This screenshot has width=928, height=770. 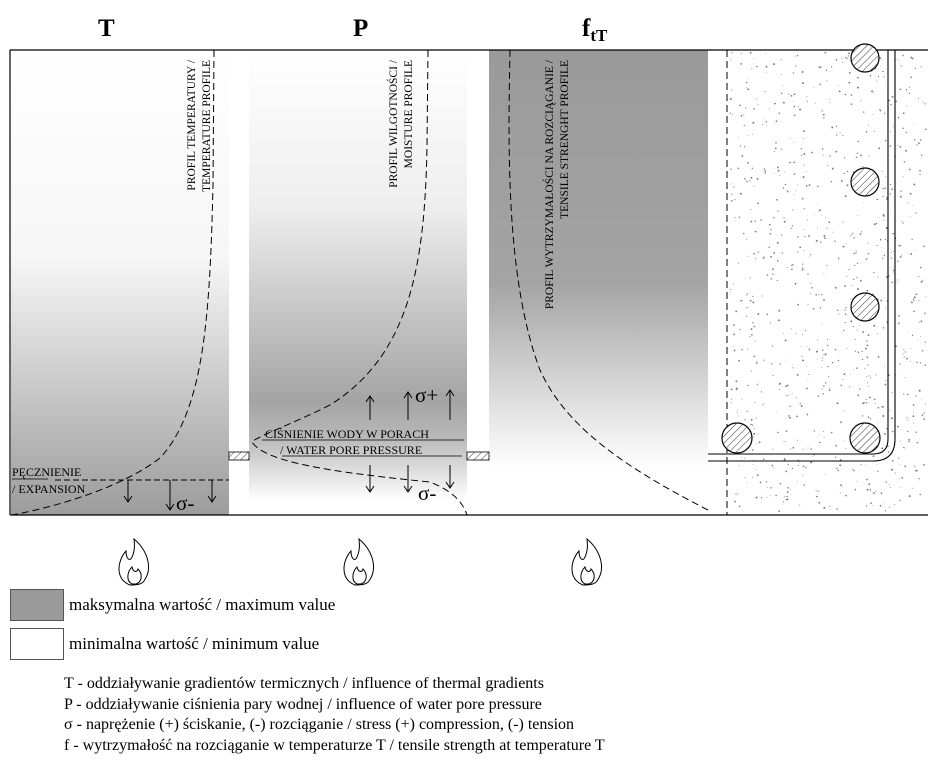 What do you see at coordinates (801, 248) in the screenshot?
I see `rebar-section-icon` at bounding box center [801, 248].